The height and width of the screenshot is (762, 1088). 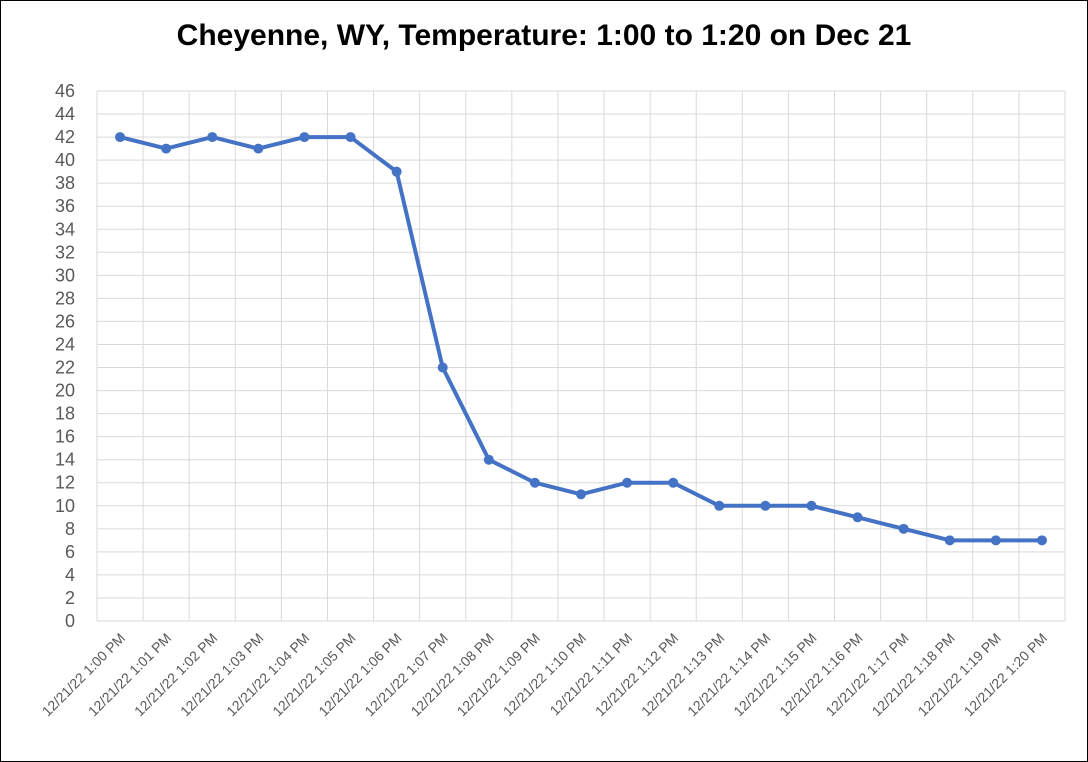 I want to click on x-tick-label: 12/21/22 1:05 PM, so click(x=313, y=674).